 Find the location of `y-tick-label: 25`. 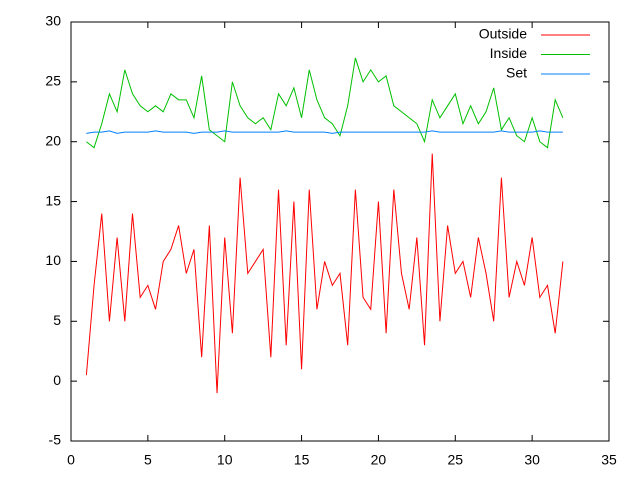

y-tick-label: 25 is located at coordinates (53, 81).